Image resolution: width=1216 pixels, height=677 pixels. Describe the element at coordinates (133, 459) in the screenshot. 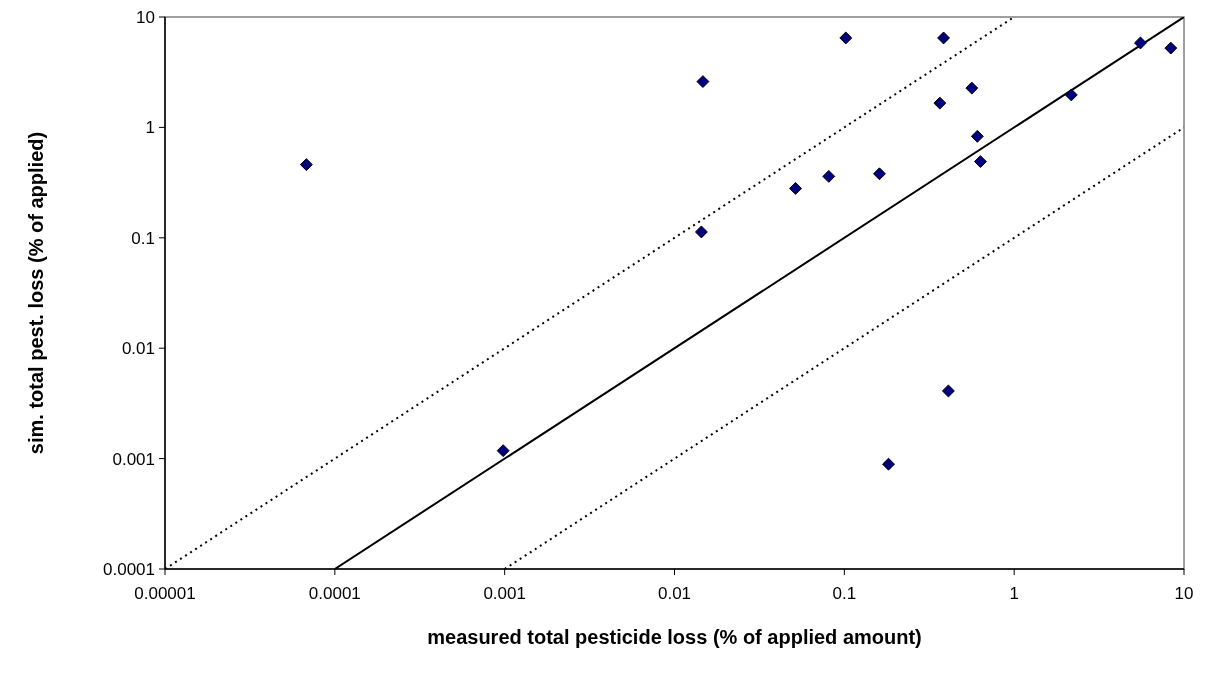

I see `y-tick-label: 0.001` at that location.